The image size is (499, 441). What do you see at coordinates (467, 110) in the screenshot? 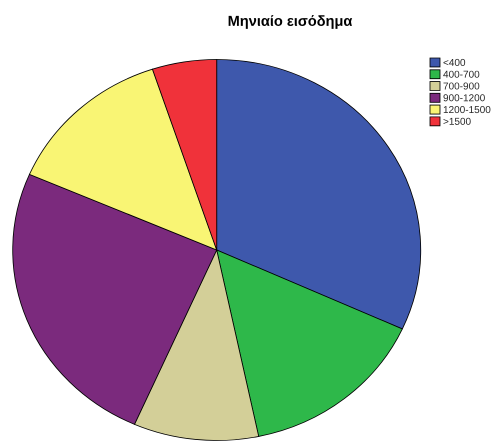
I see `legend-label: 1200-1500` at bounding box center [467, 110].